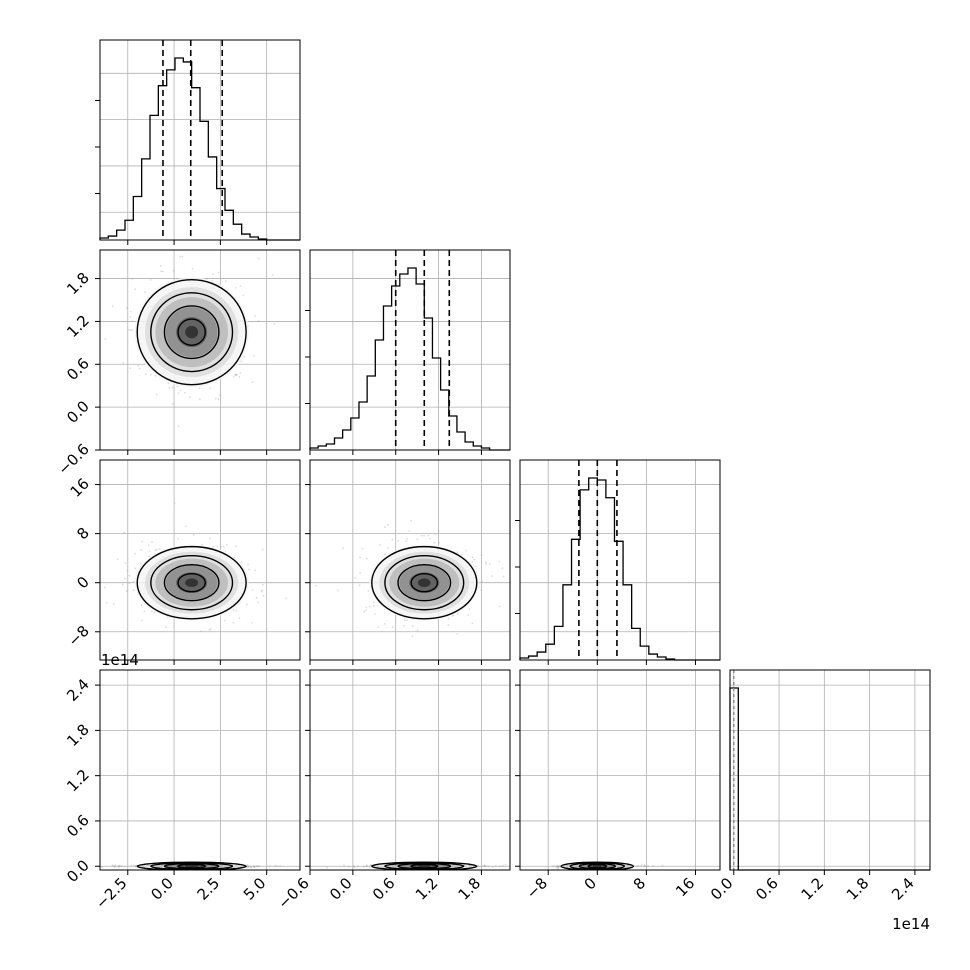 The height and width of the screenshot is (970, 970). Describe the element at coordinates (78, 284) in the screenshot. I see `y-tick-label: 1.8` at that location.